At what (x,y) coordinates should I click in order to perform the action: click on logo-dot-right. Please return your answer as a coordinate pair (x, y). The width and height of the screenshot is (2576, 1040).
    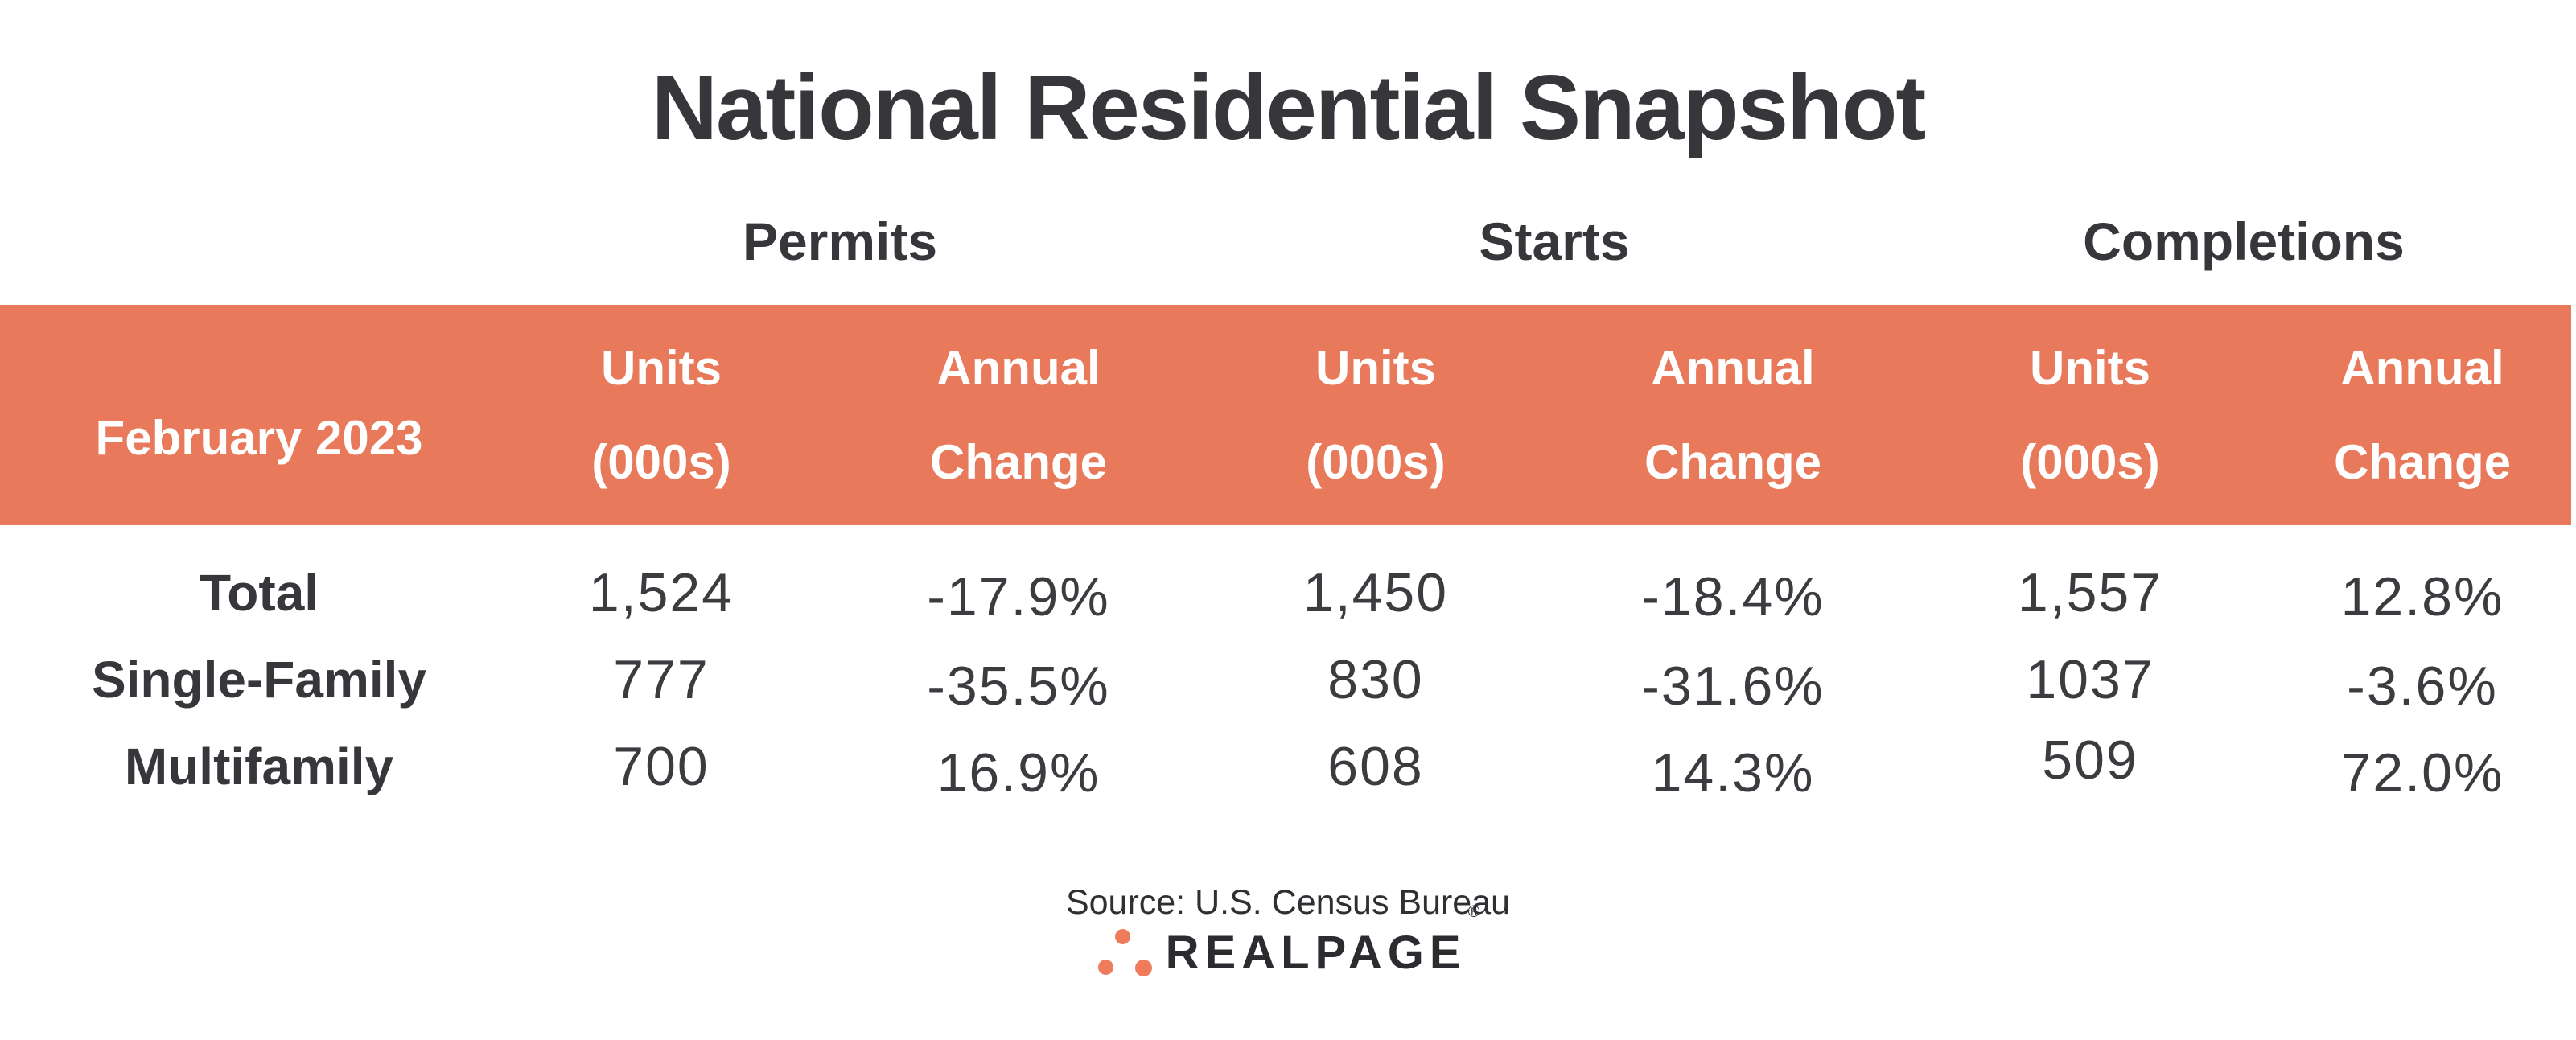
    Looking at the image, I should click on (1143, 967).